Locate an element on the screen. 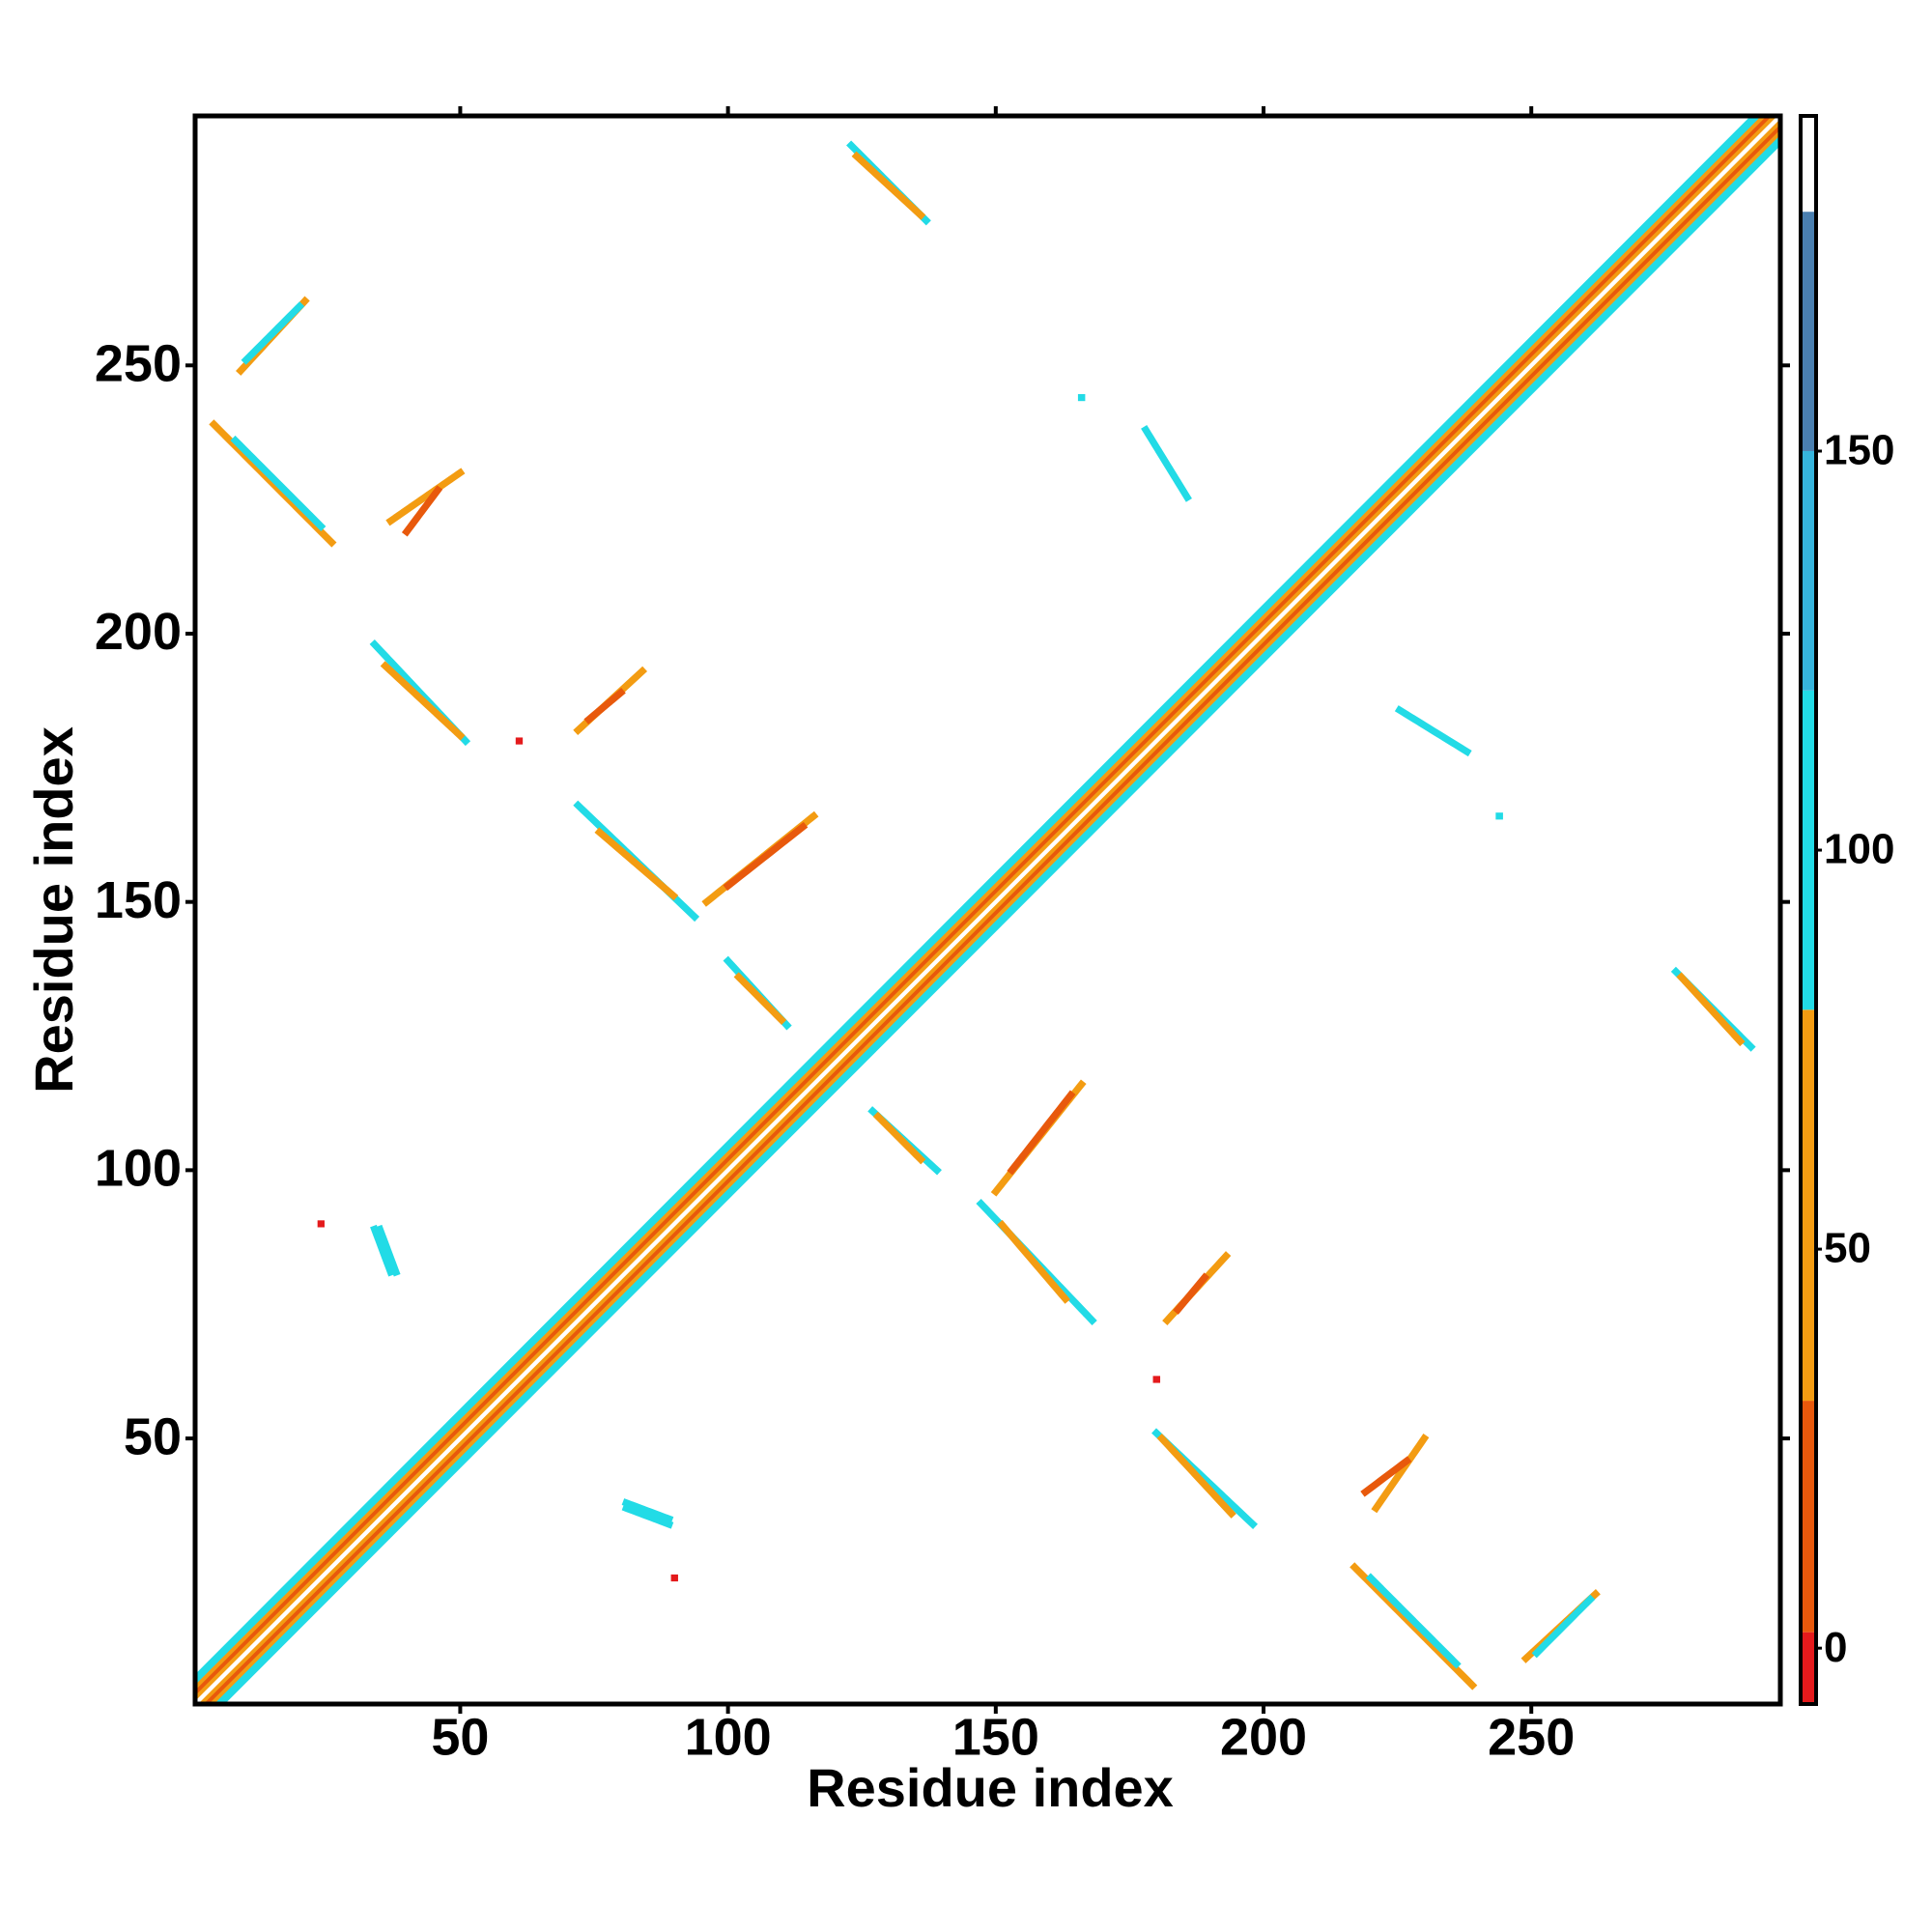  y-tick-label: 100 is located at coordinates (138, 1169).